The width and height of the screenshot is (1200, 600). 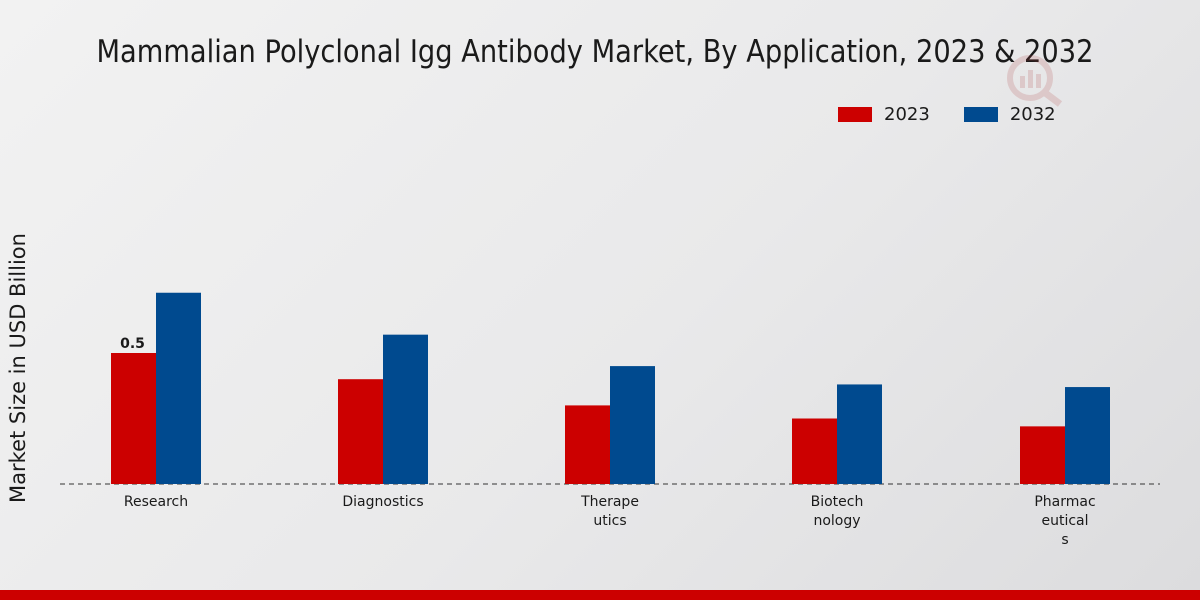 I want to click on legend-item-2032: 2032, so click(x=1009, y=114).